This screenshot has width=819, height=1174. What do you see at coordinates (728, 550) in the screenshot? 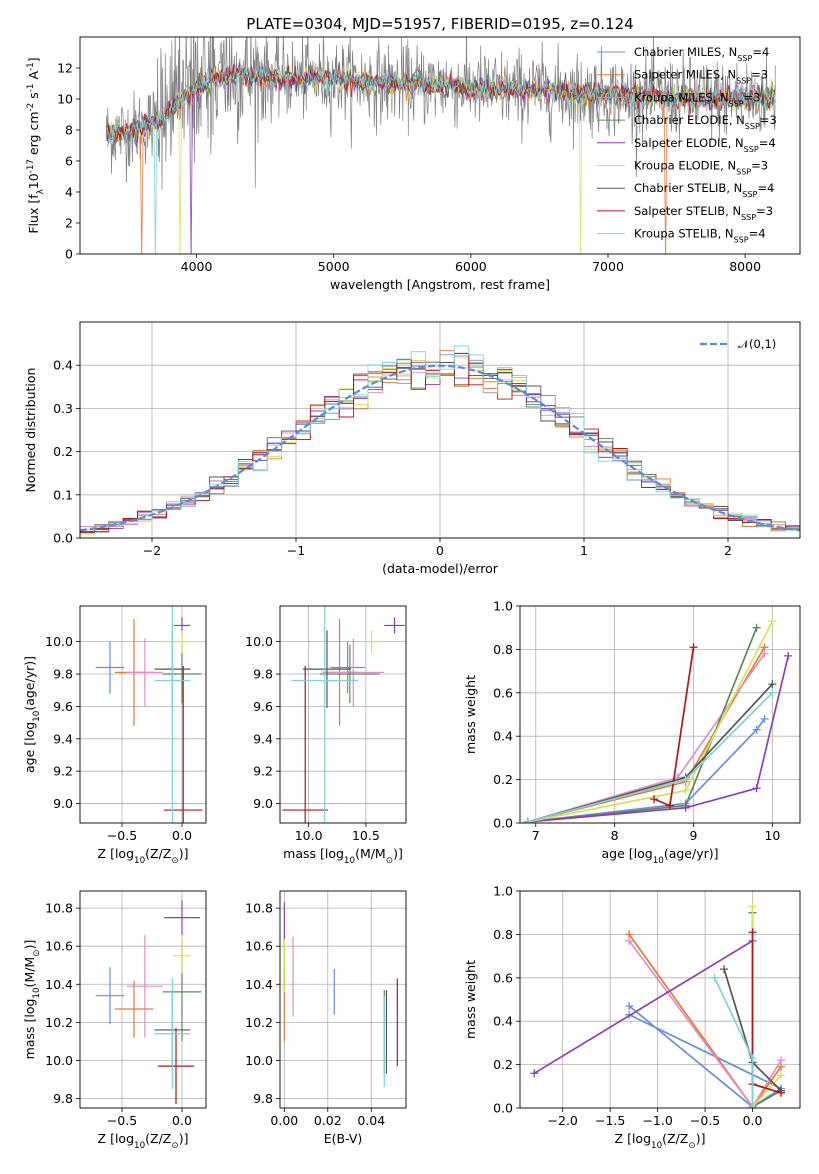
I see `x-tick-label: 2` at bounding box center [728, 550].